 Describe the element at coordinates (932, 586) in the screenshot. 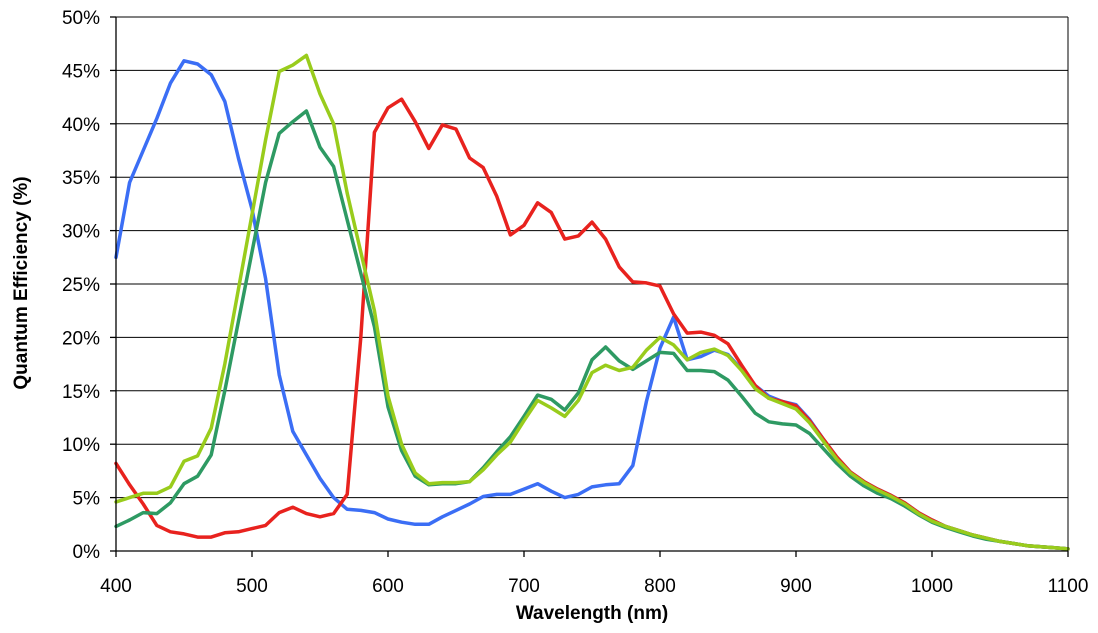

I see `x-tick-label: 1000` at that location.